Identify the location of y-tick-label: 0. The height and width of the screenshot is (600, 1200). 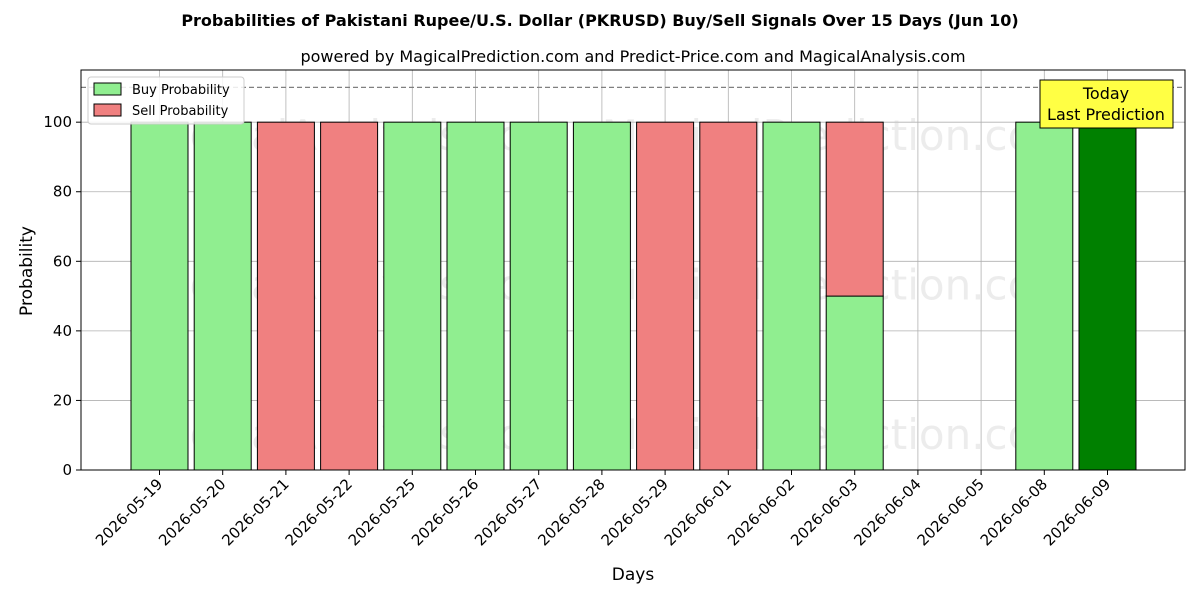
(67, 470).